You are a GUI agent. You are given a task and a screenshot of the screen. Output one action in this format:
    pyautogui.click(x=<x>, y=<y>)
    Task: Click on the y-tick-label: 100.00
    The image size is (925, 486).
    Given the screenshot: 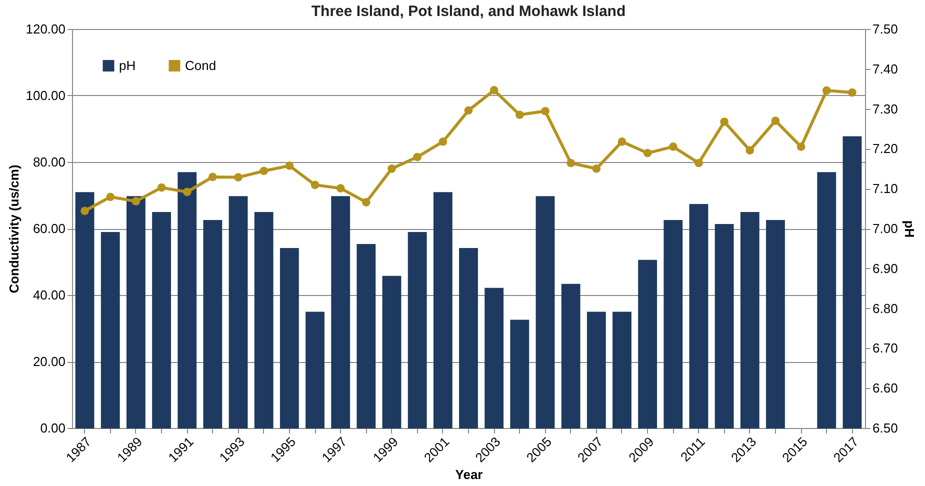 What is the action you would take?
    pyautogui.click(x=46, y=95)
    